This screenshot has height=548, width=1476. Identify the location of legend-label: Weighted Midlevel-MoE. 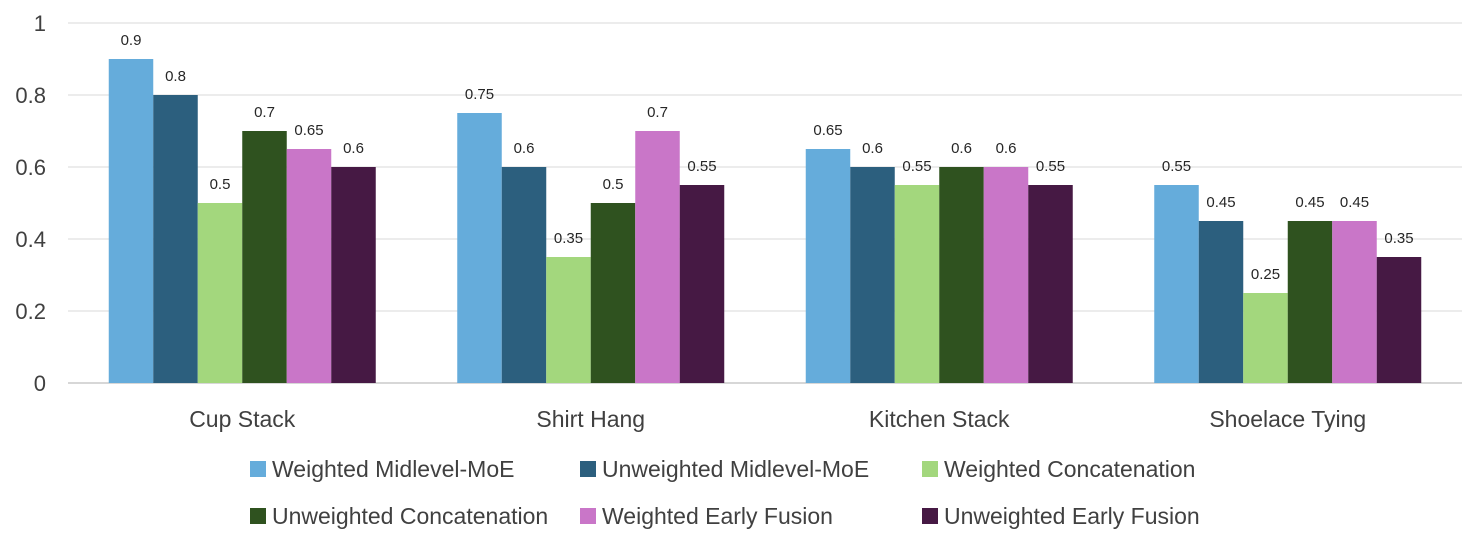
(393, 469).